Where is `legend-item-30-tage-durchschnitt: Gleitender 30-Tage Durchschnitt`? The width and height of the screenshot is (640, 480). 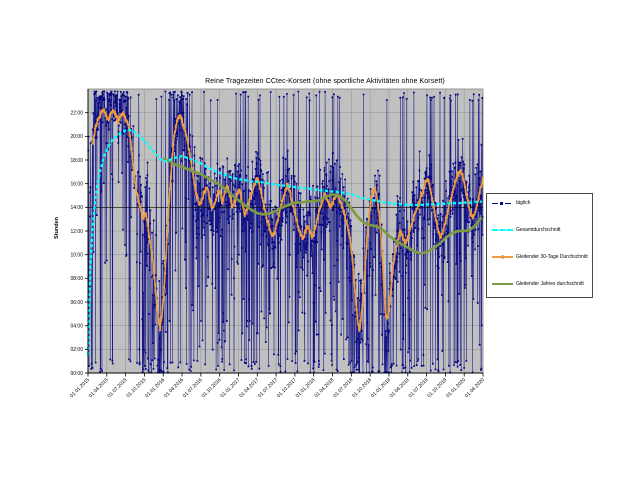
legend-item-30-tage-durchschnitt: Gleitender 30-Tage Durchschnitt is located at coordinates (540, 257).